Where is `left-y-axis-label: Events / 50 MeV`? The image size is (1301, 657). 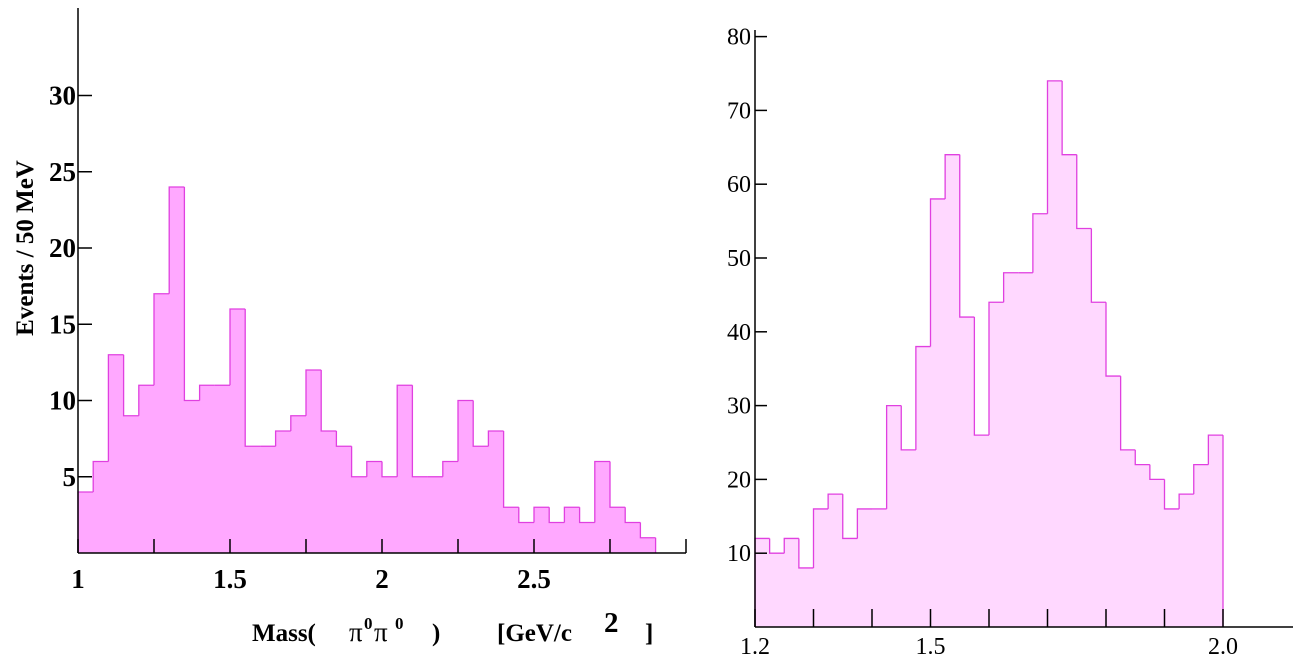 left-y-axis-label: Events / 50 MeV is located at coordinates (25, 248).